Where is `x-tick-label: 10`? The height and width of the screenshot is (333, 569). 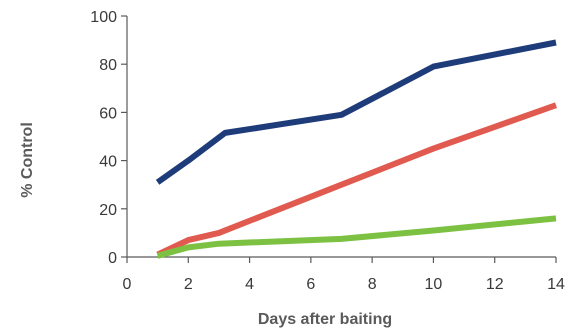
x-tick-label: 10 is located at coordinates (434, 284).